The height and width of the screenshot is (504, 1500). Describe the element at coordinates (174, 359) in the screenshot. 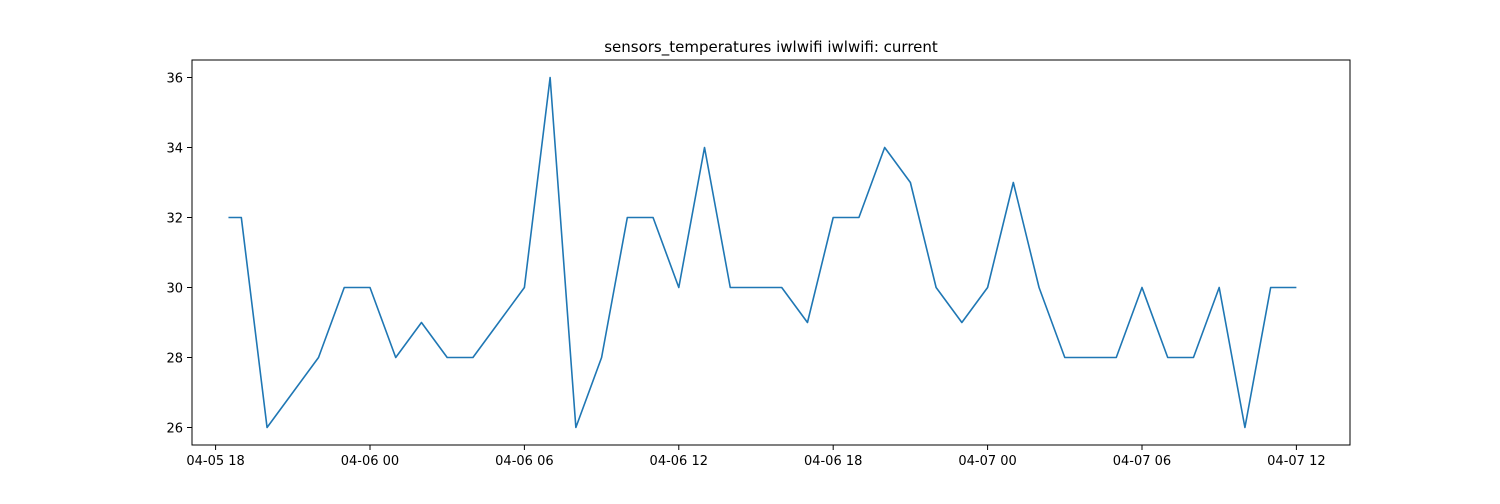

I see `y-tick-label: 28` at that location.